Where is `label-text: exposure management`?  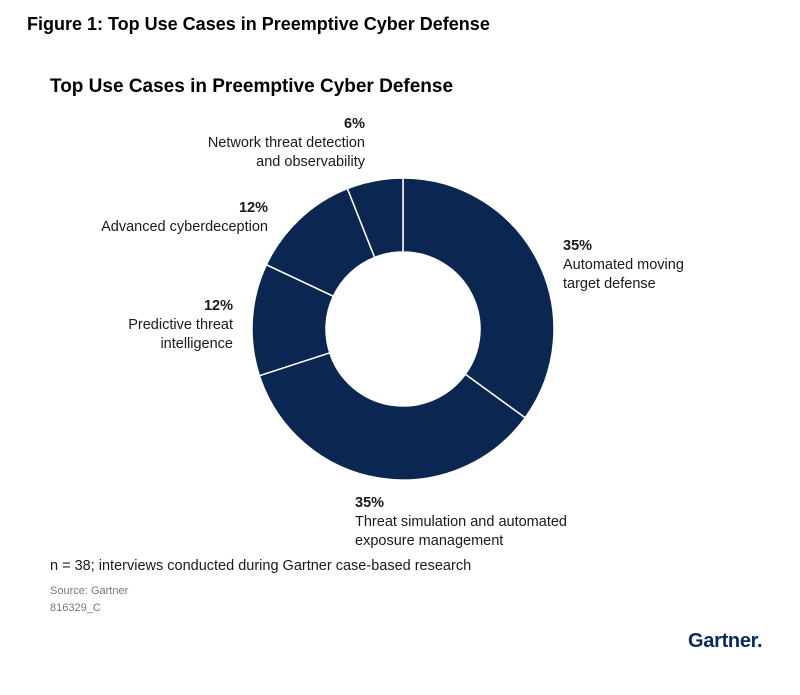
label-text: exposure management is located at coordinates (429, 541).